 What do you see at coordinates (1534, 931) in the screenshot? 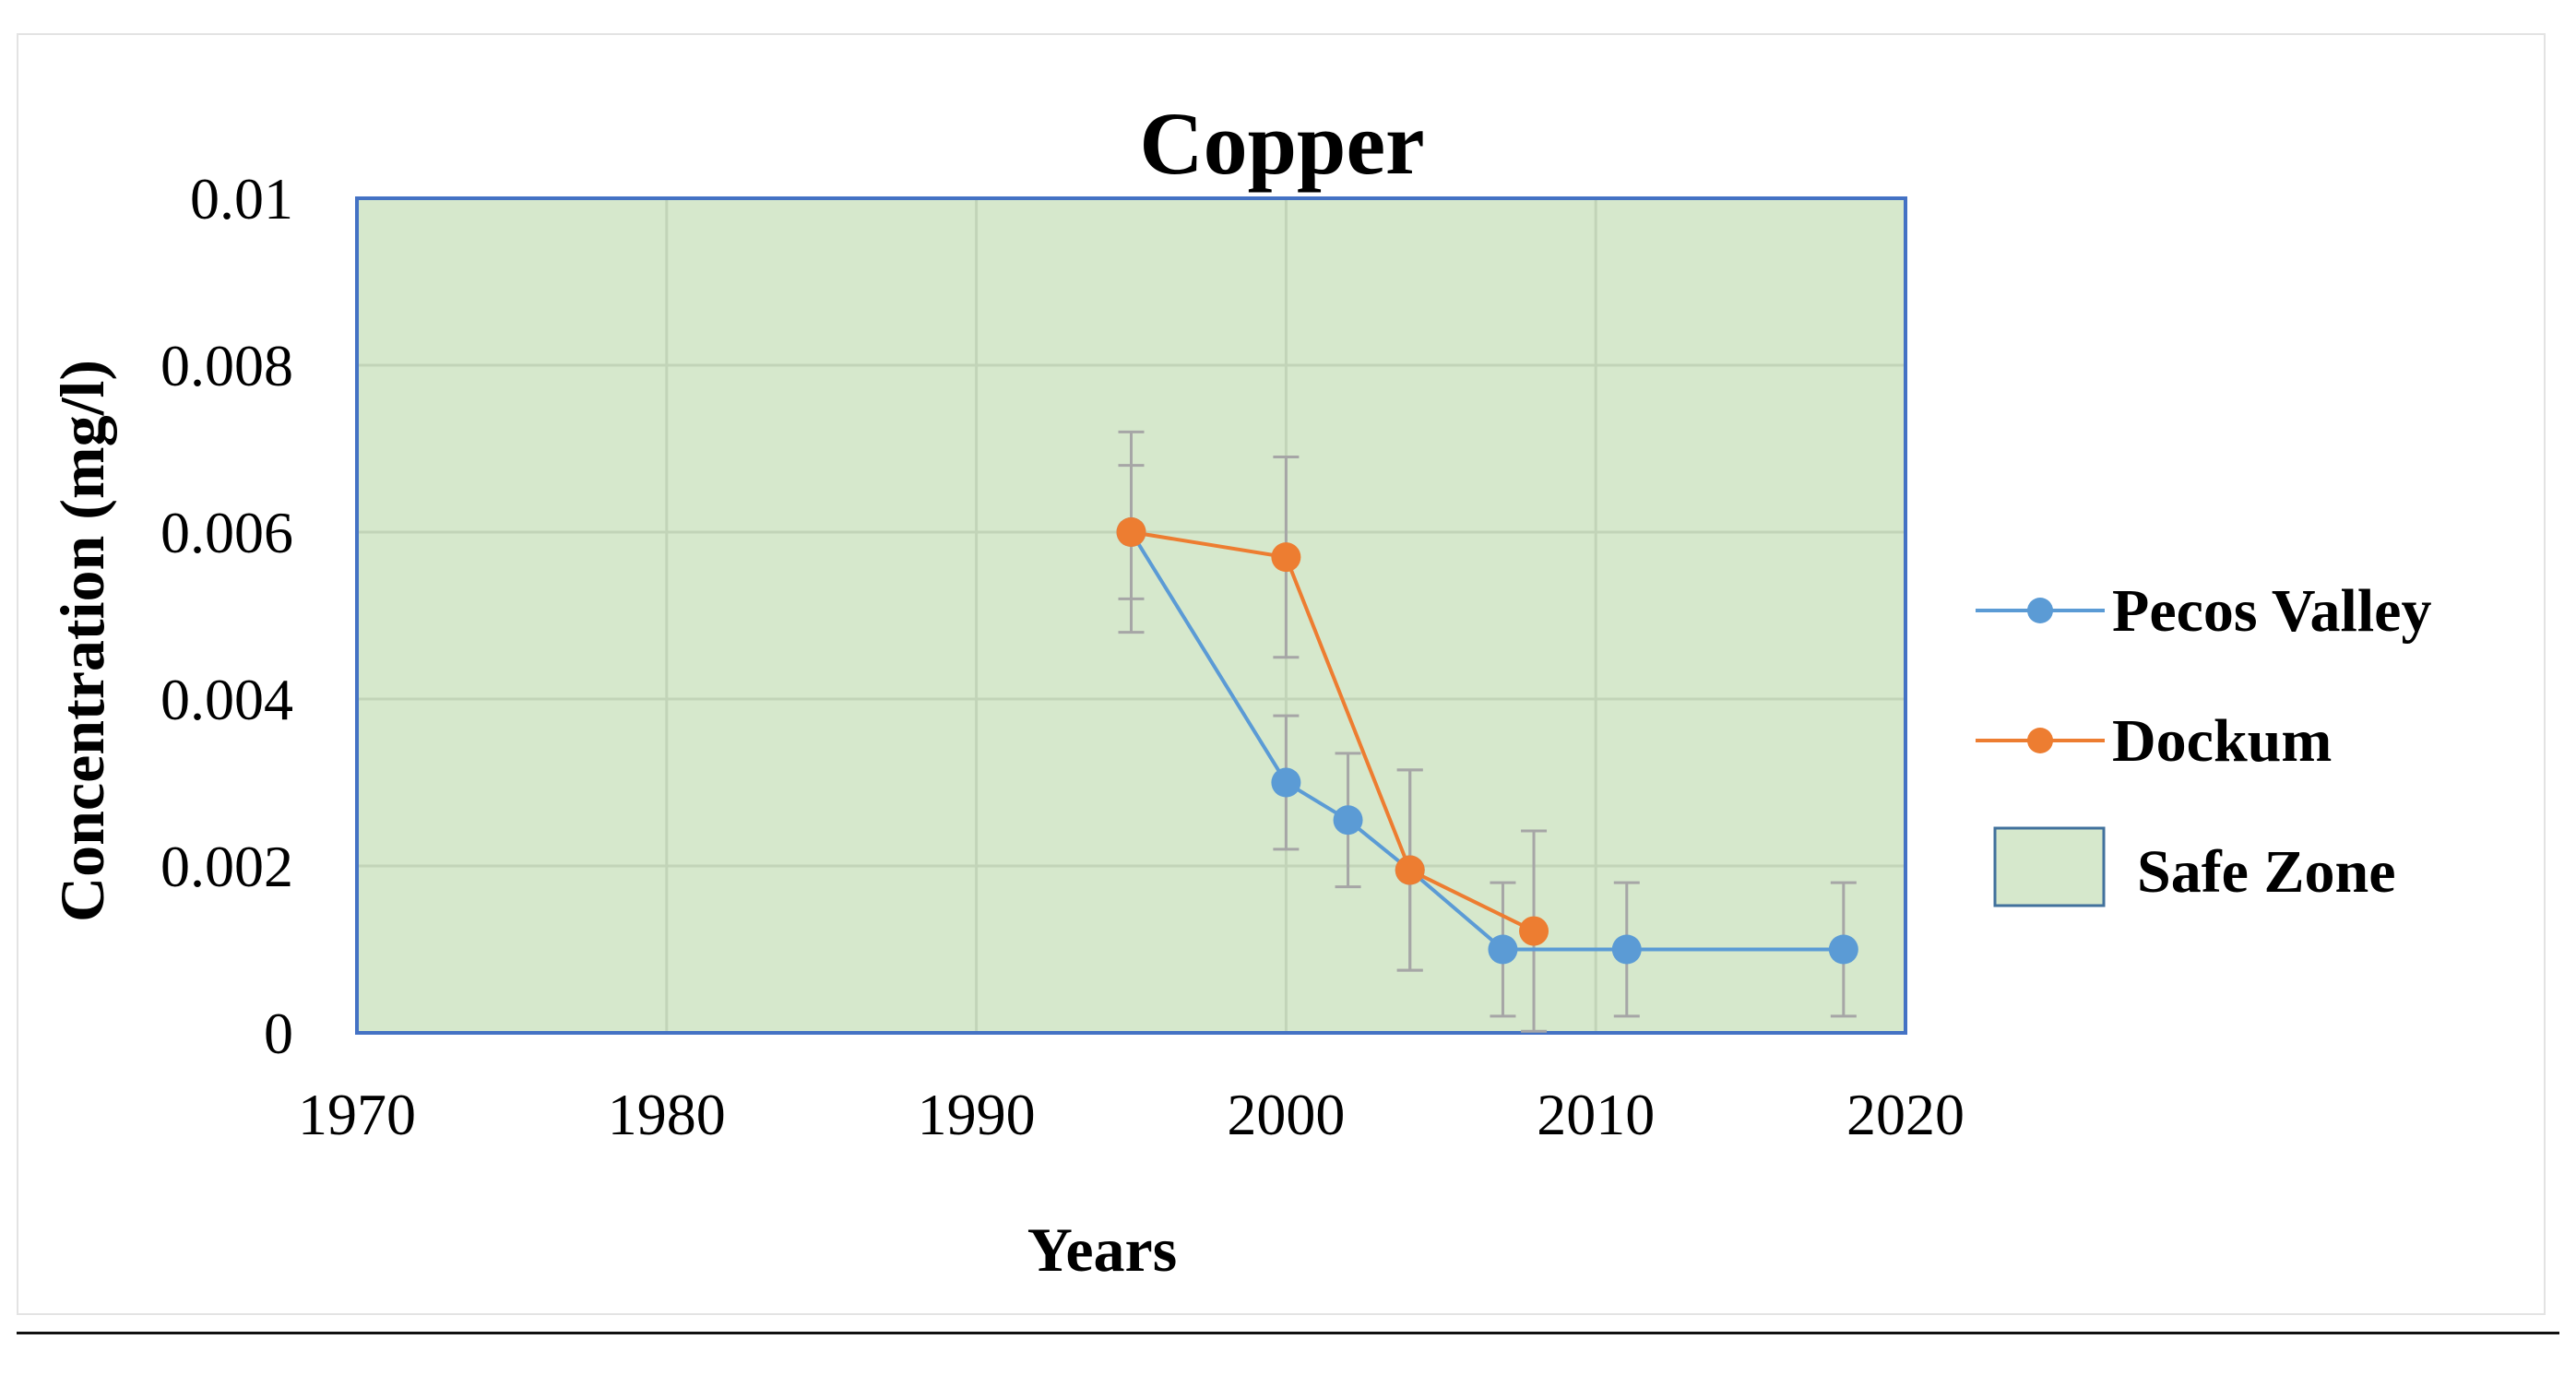
I see `data-point-dockum-2008` at bounding box center [1534, 931].